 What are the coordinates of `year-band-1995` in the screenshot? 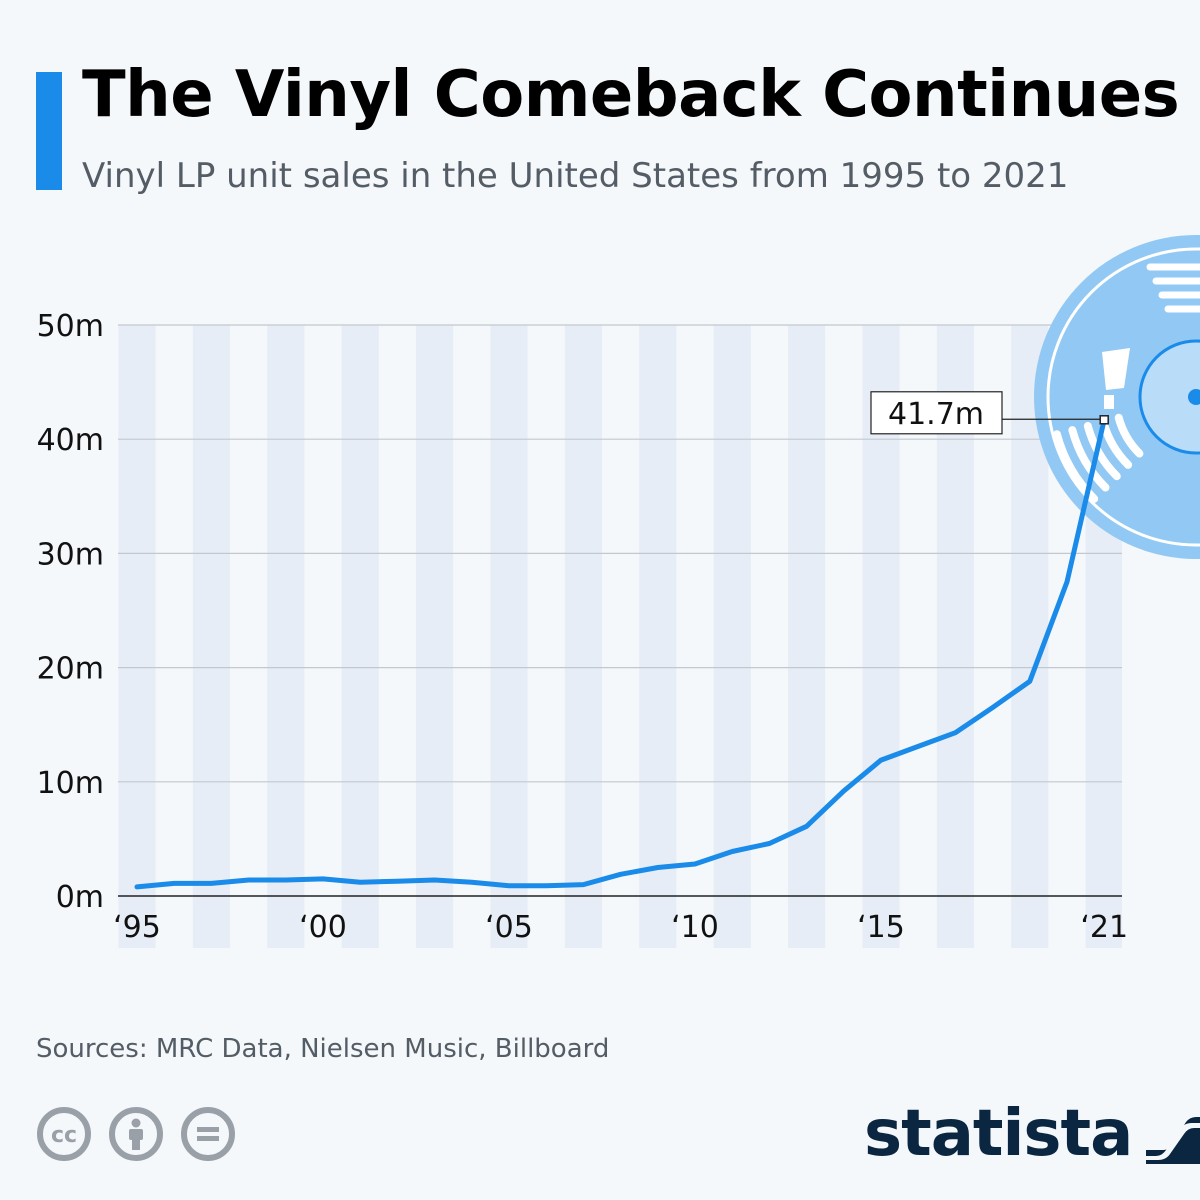 It's located at (137, 636).